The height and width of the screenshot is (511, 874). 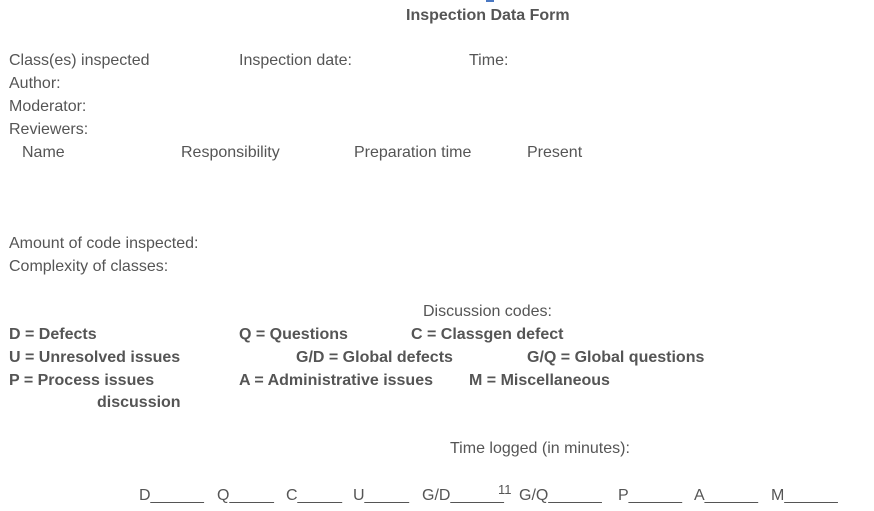 What do you see at coordinates (413, 152) in the screenshot?
I see `reviewer-column-preparation-time: Preparation time` at bounding box center [413, 152].